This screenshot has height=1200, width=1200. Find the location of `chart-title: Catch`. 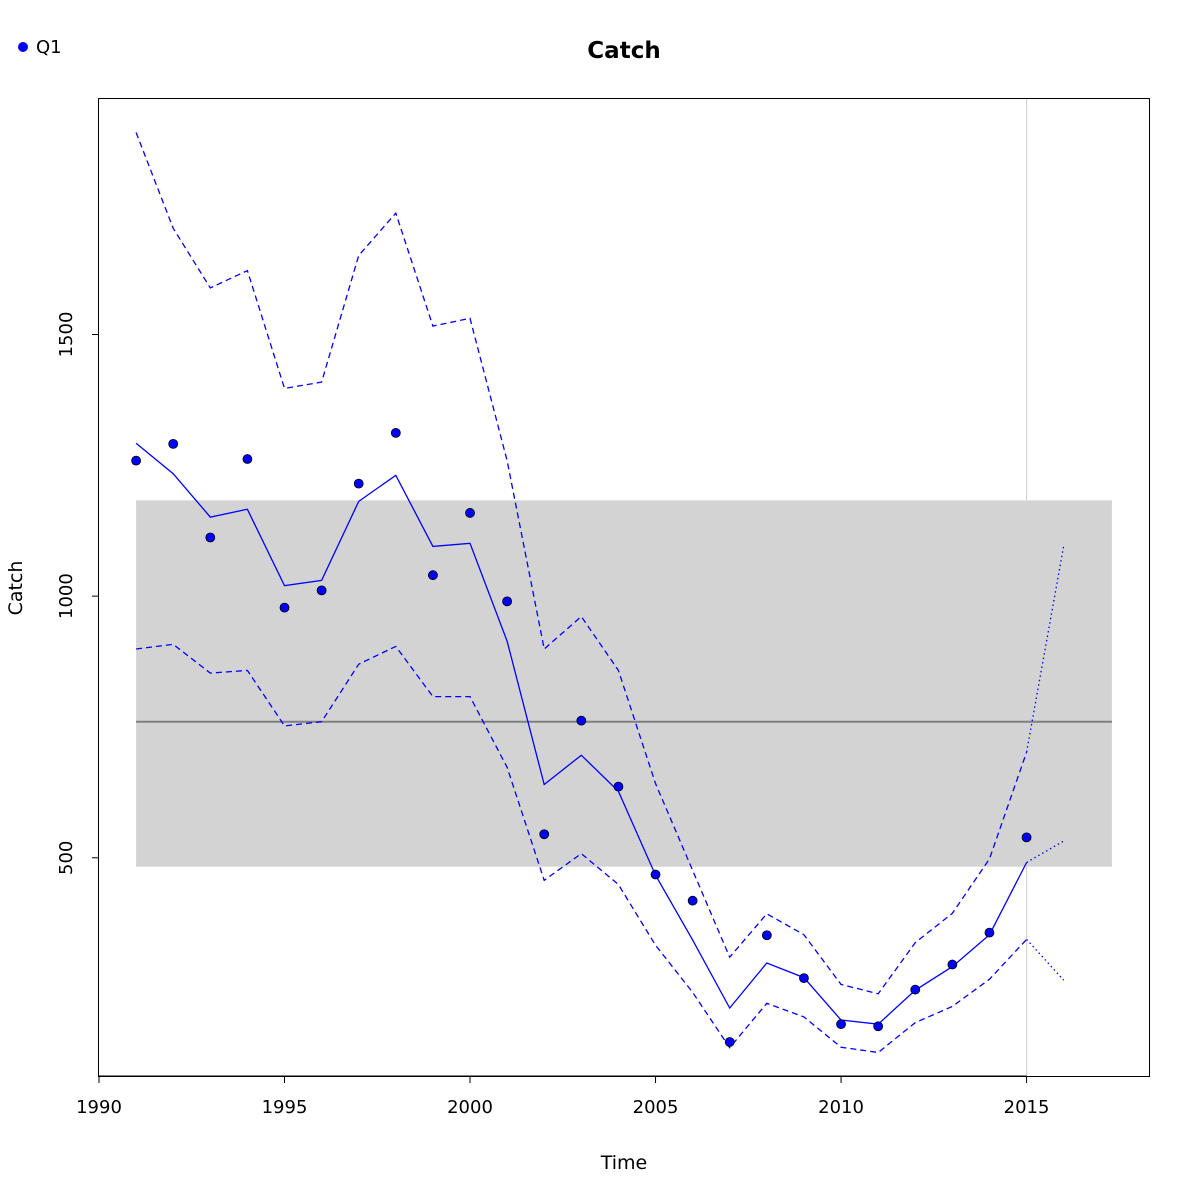

chart-title: Catch is located at coordinates (623, 51).